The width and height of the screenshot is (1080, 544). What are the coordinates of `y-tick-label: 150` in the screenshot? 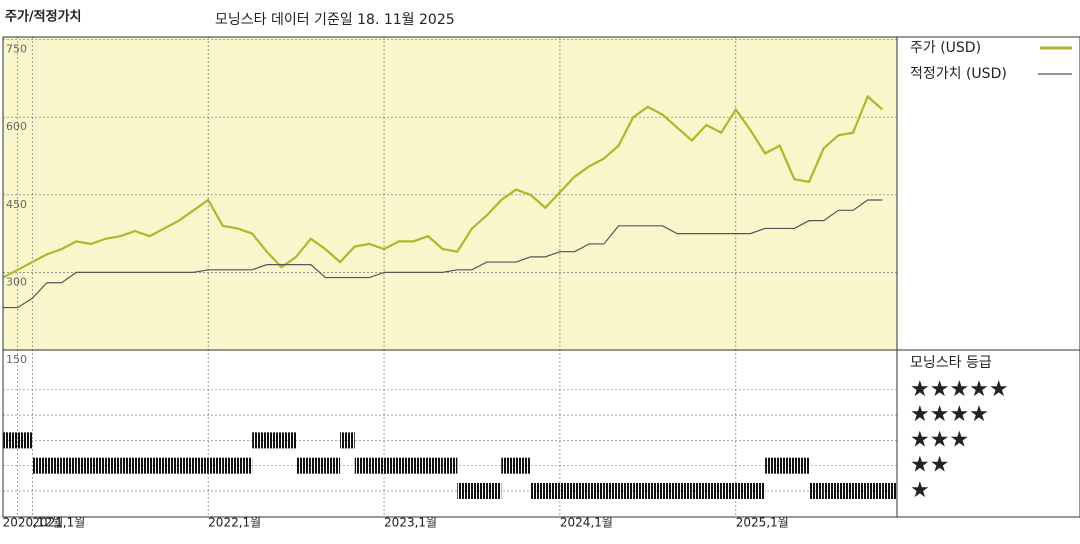 It's located at (16, 359).